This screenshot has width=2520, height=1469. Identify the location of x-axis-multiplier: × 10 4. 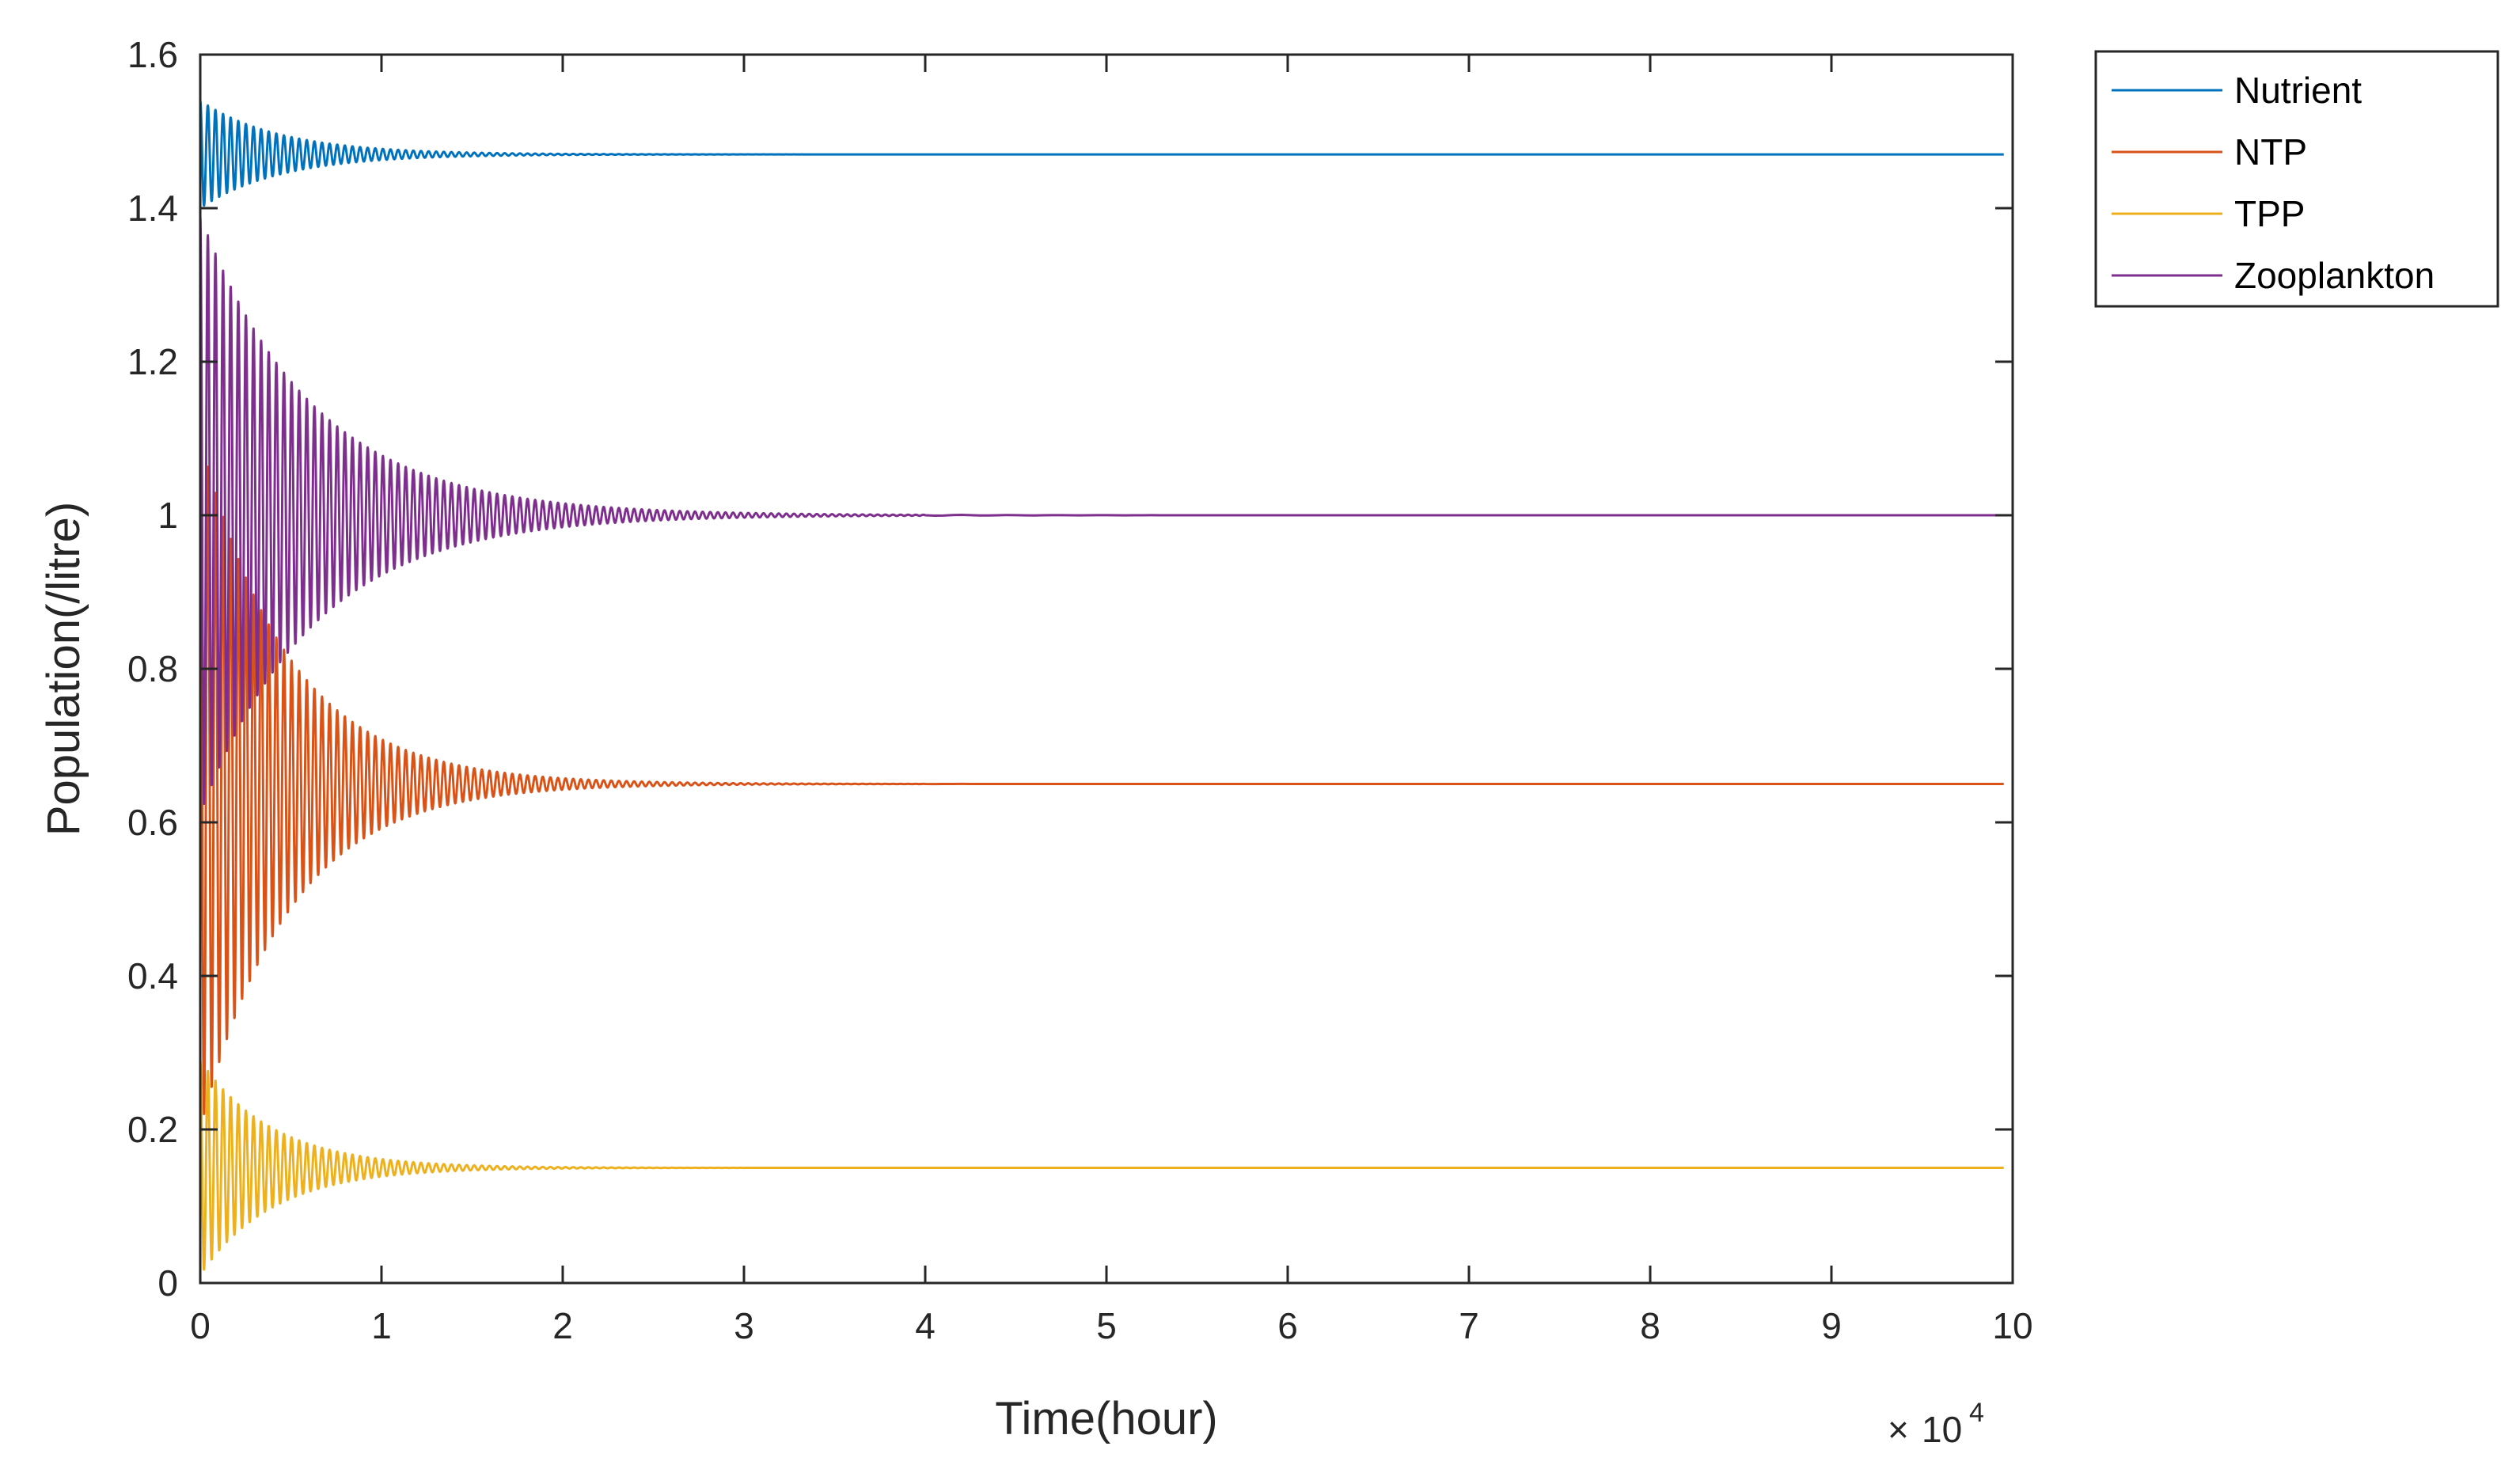
(1936, 1424).